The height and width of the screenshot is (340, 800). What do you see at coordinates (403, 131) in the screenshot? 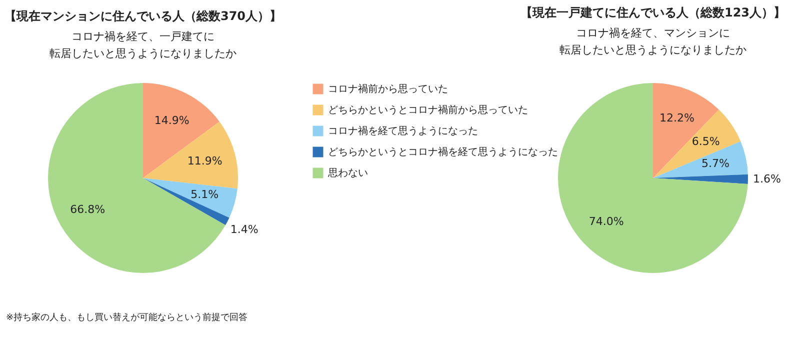
I see `legend-label: コロナ禍を経て思うようになった` at bounding box center [403, 131].